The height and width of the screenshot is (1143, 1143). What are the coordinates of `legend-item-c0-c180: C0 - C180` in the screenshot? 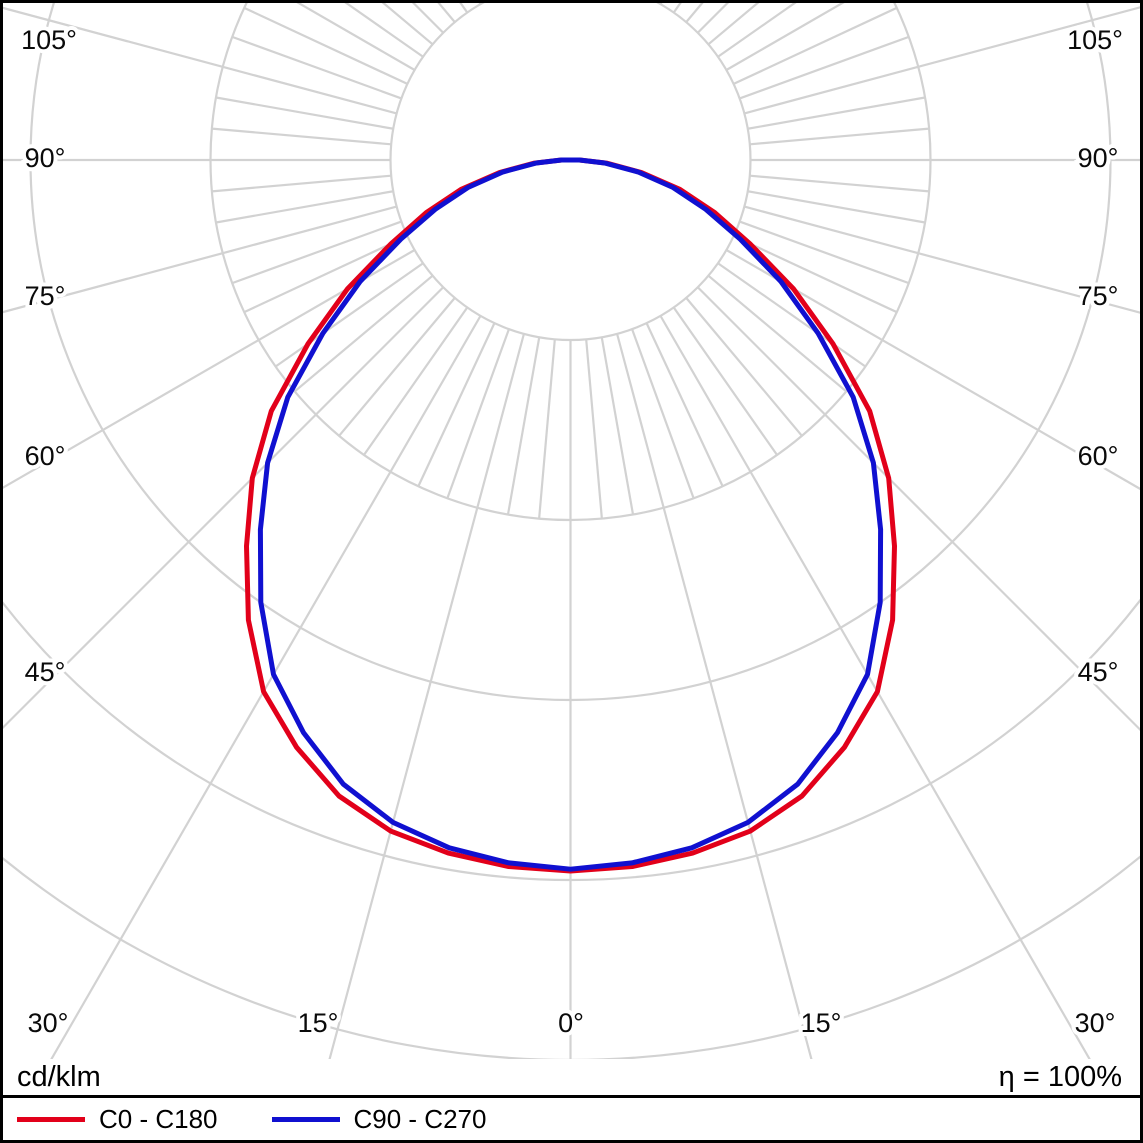 It's located at (117, 1119).